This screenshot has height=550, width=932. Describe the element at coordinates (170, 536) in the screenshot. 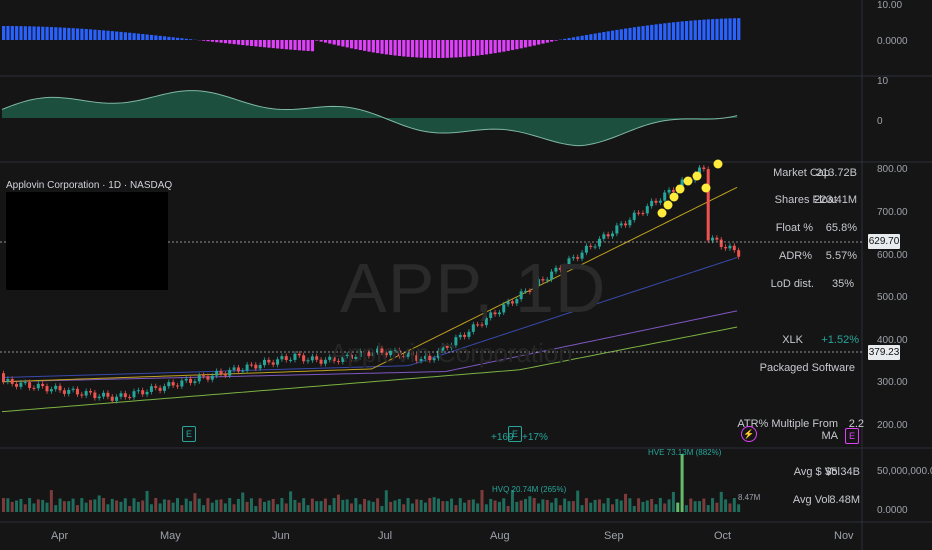

I see `month-label: May` at that location.